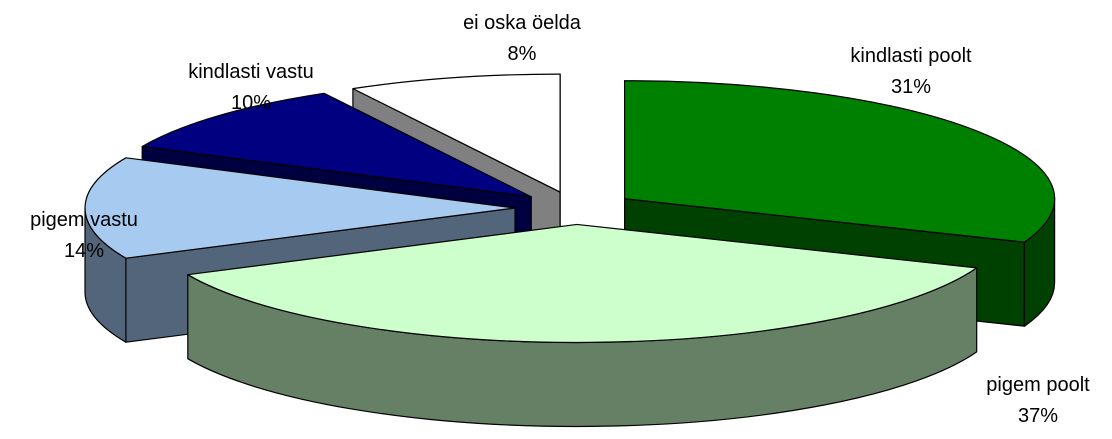  What do you see at coordinates (522, 38) in the screenshot?
I see `slice-label: ei oska öelda 8%` at bounding box center [522, 38].